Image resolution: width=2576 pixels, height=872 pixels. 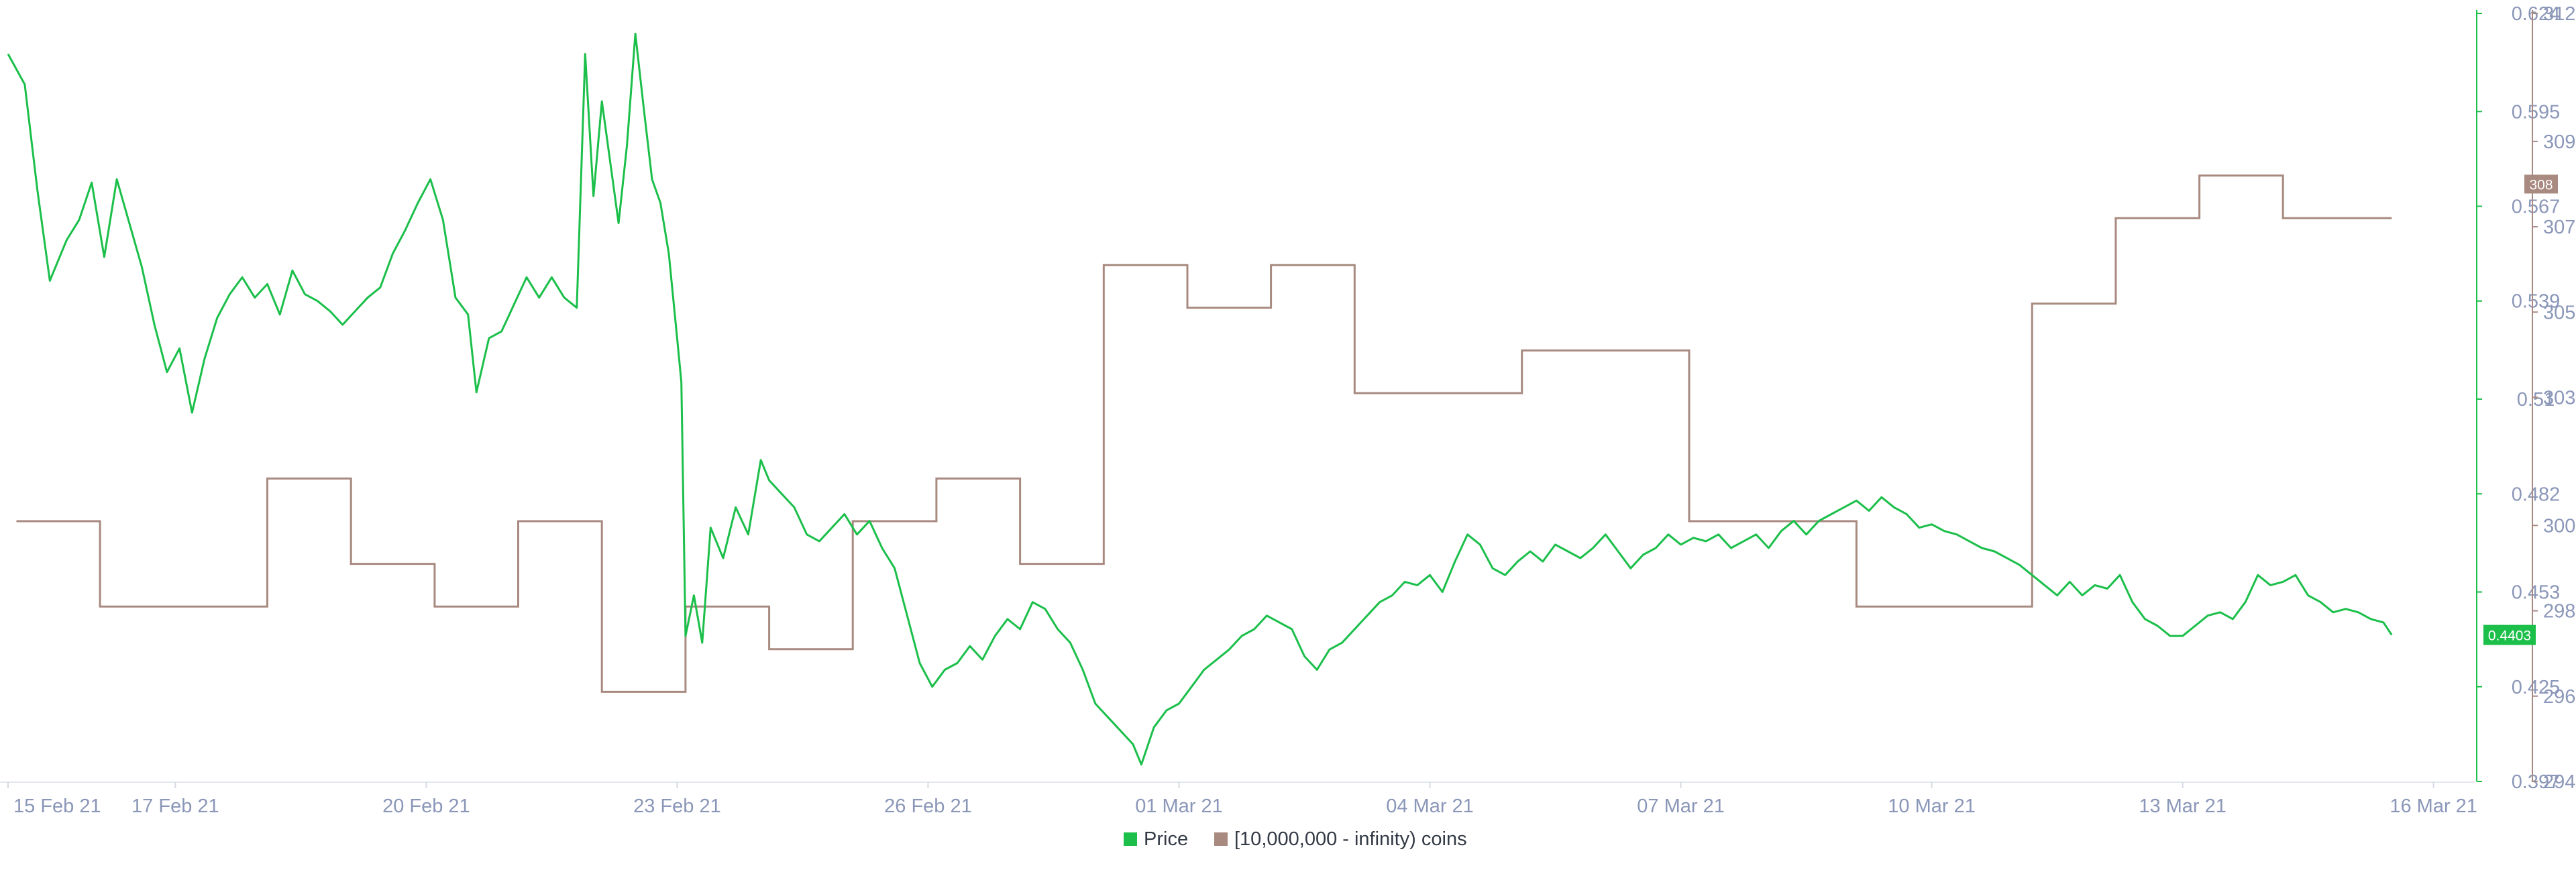 What do you see at coordinates (2559, 398) in the screenshot?
I see `y-right-tick-label: 303` at bounding box center [2559, 398].